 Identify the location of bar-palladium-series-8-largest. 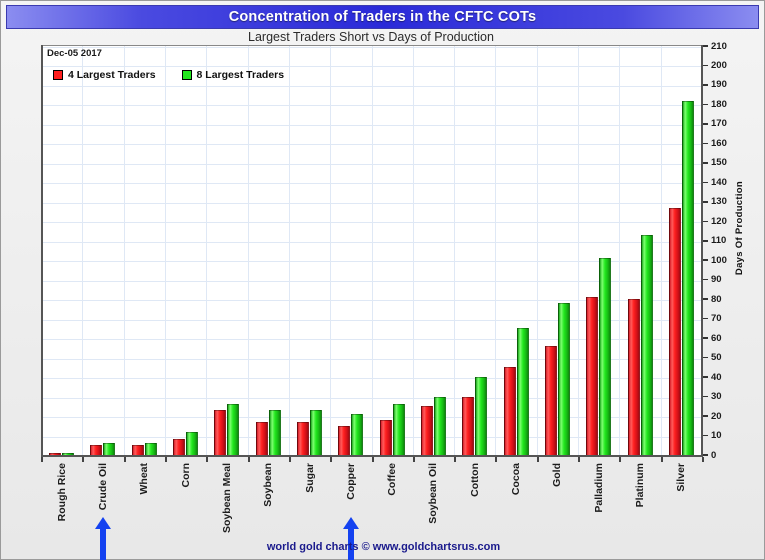
(605, 356).